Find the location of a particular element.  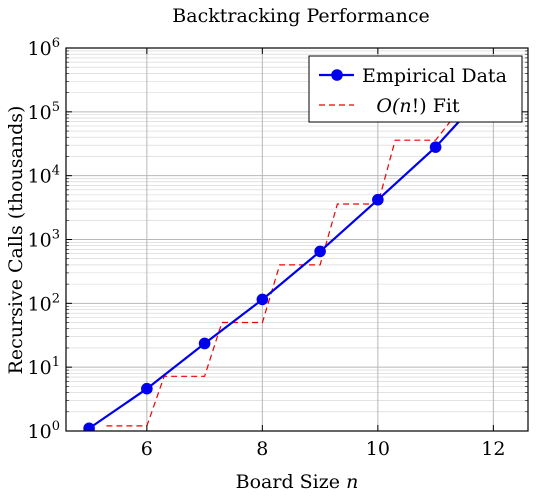

legend: Empirical Data O(n!) Fit is located at coordinates (415, 89).